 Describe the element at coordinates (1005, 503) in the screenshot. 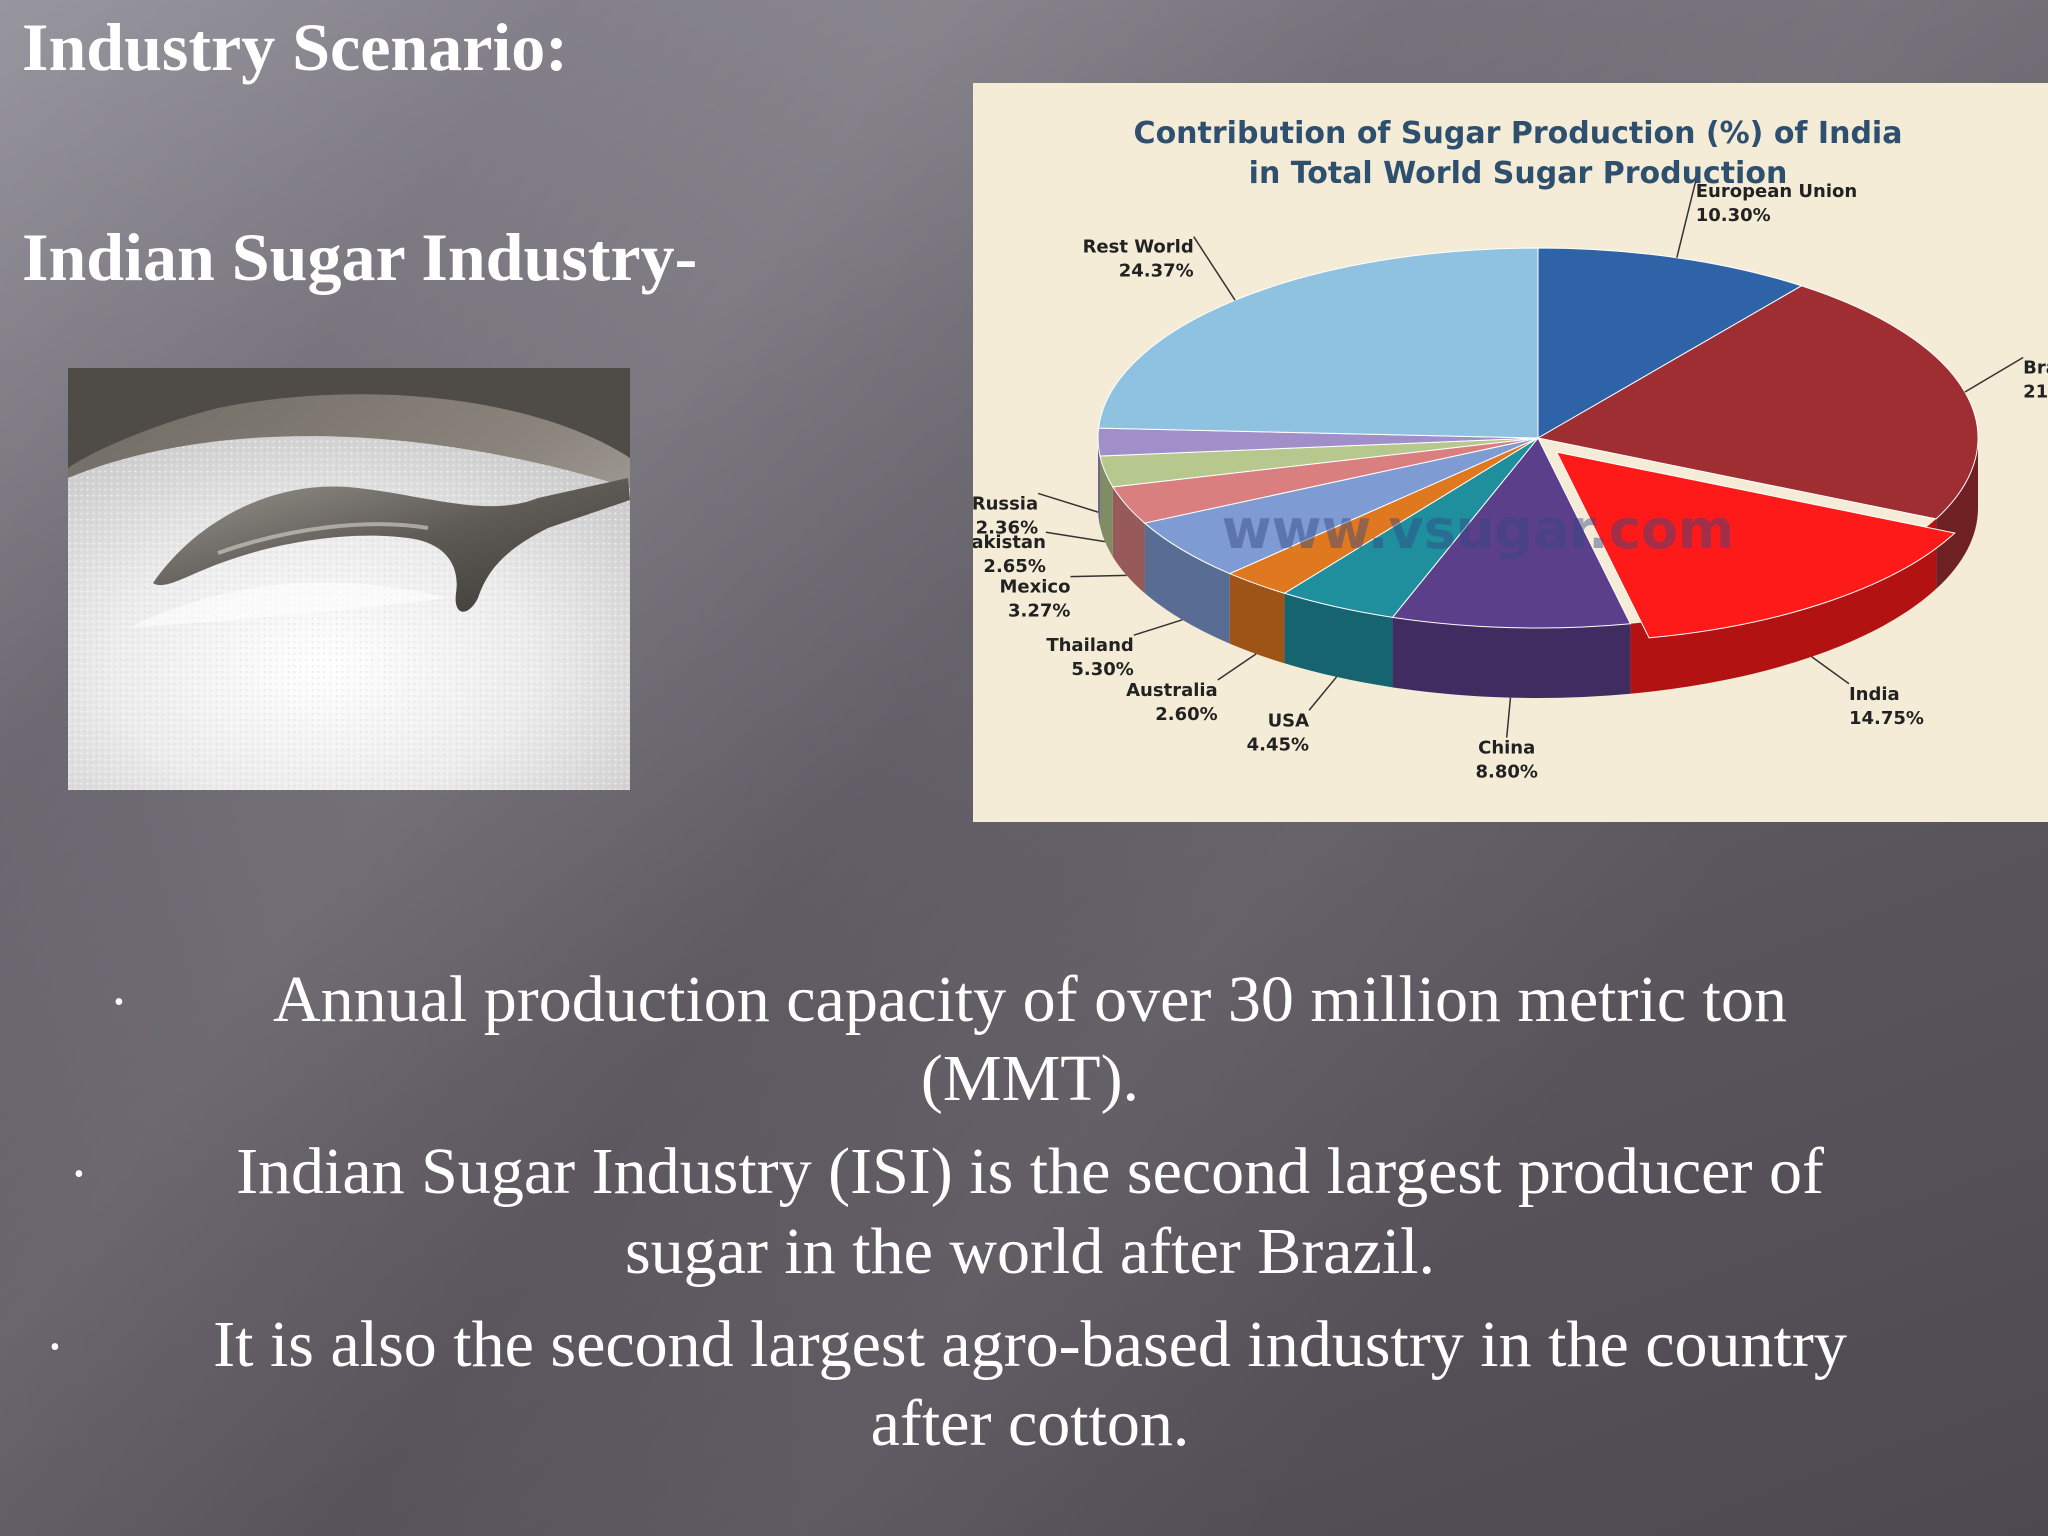

I see `slice-name-label: Russia` at that location.